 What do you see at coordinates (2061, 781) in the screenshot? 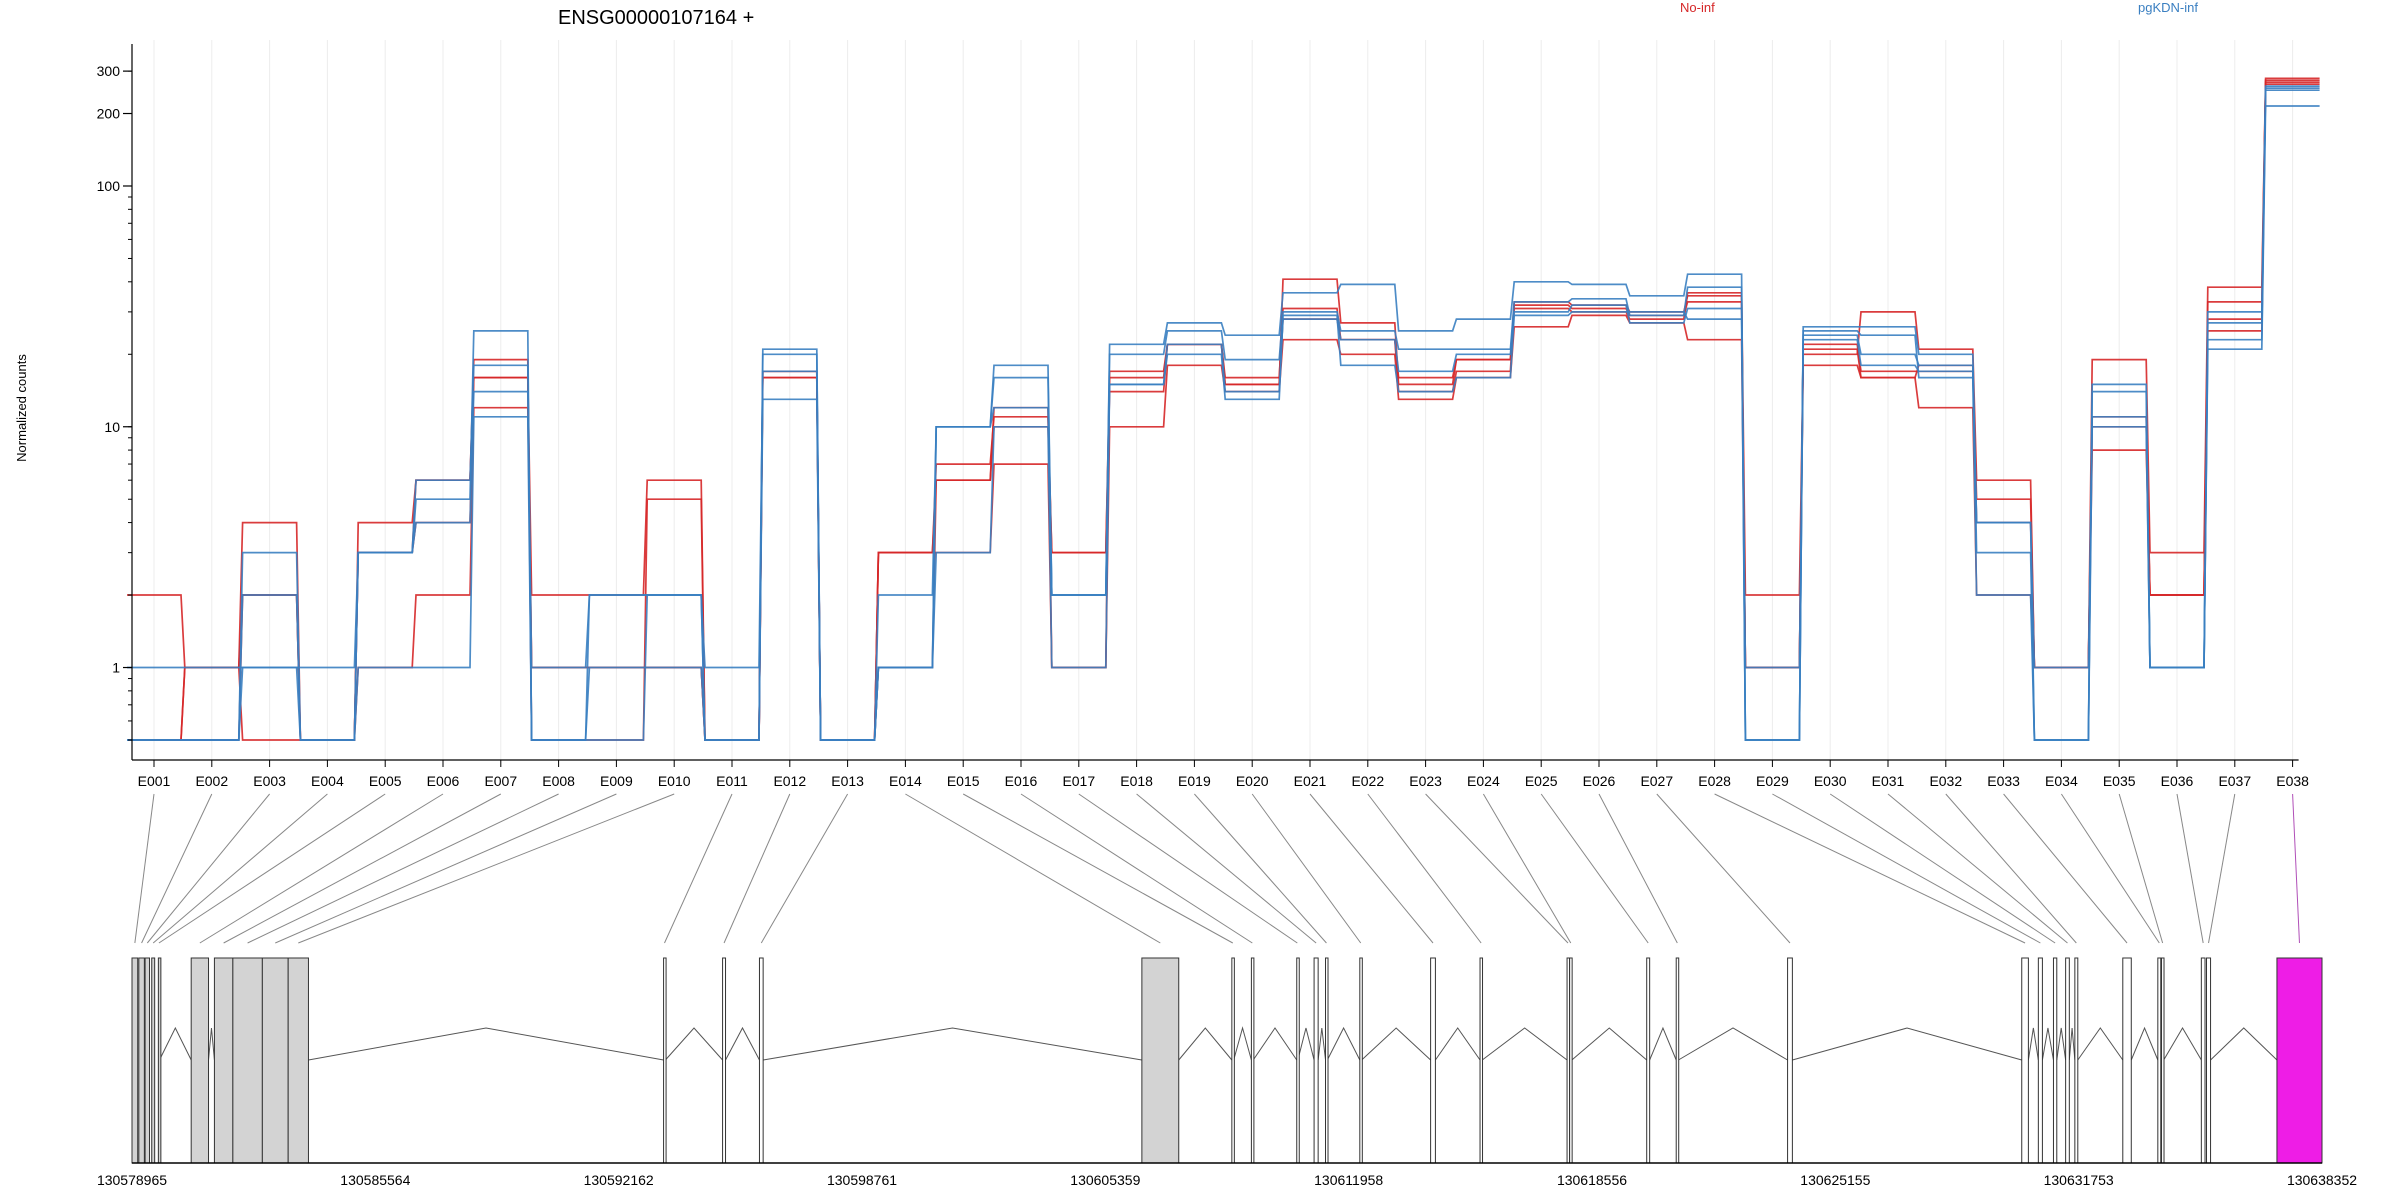
I see `x-tick-label: E034` at bounding box center [2061, 781].